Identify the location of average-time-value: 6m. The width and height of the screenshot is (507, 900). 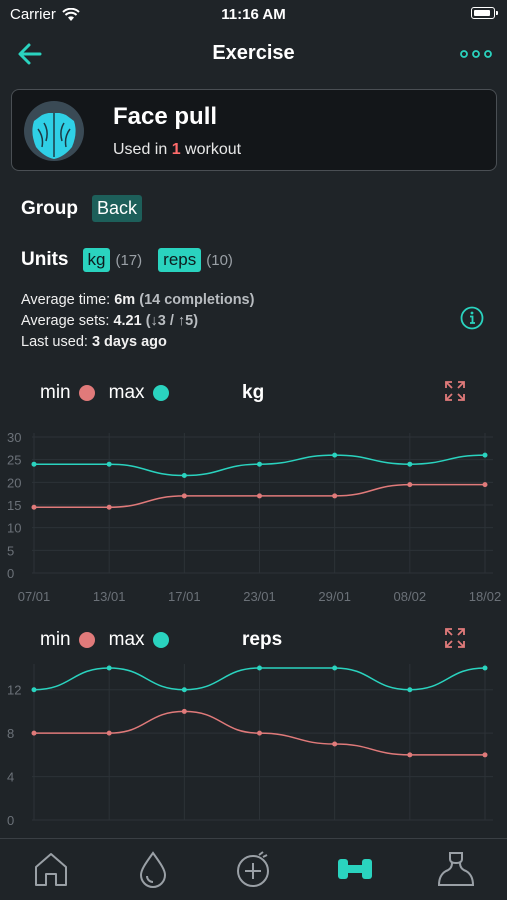
(125, 300).